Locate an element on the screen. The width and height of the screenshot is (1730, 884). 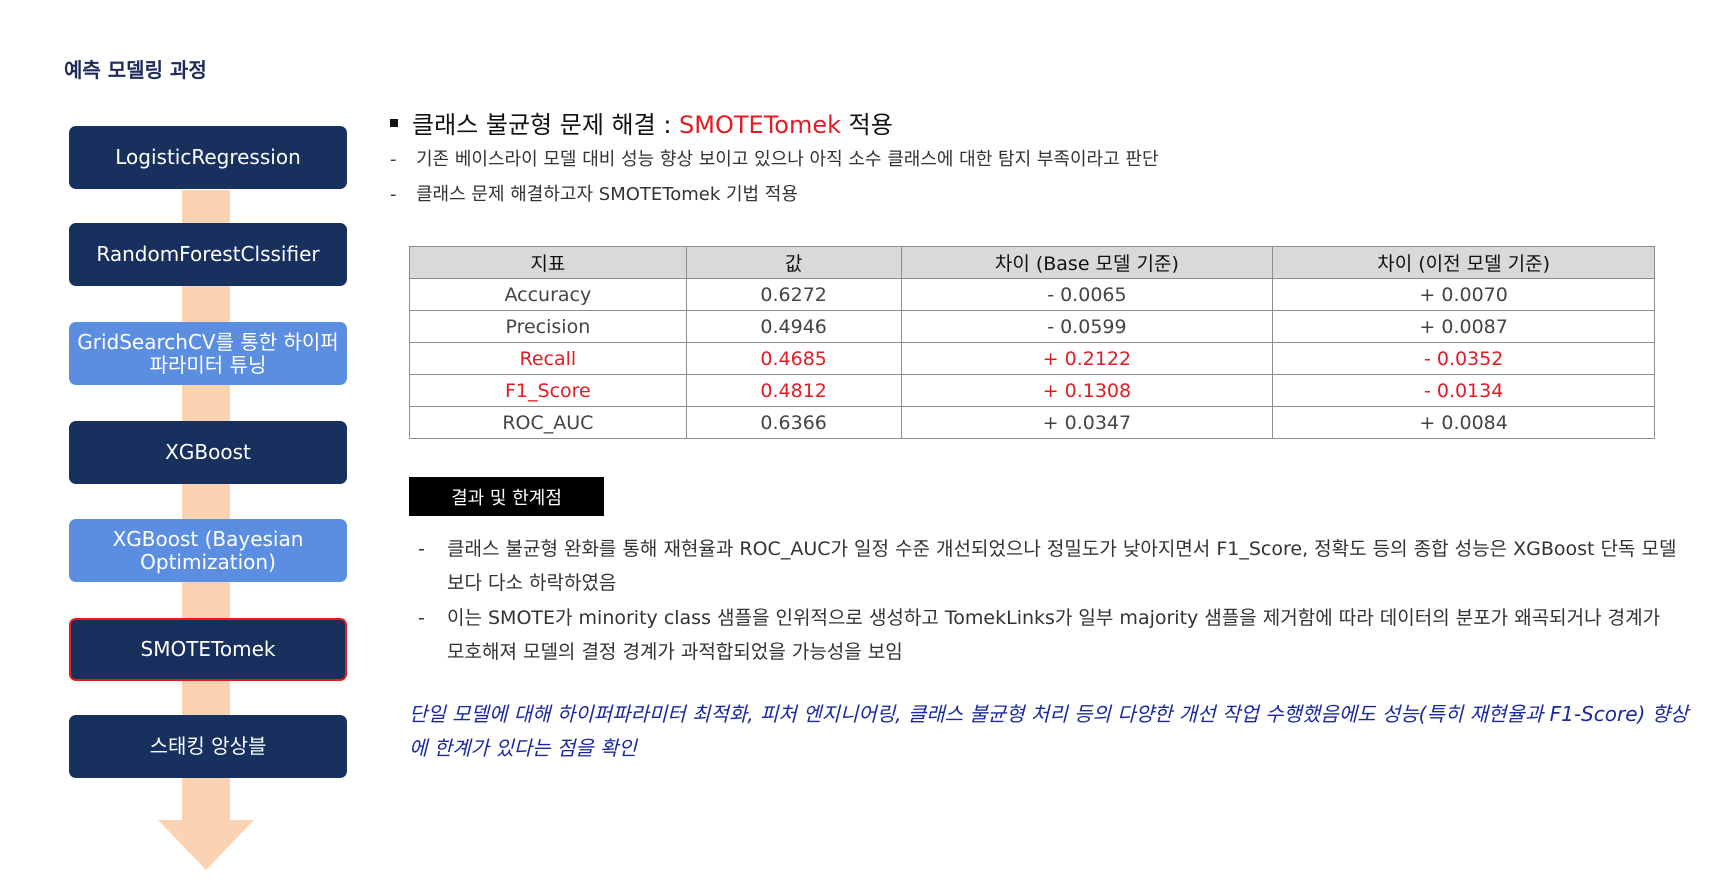
table-cell: ROC_AUC is located at coordinates (548, 422).